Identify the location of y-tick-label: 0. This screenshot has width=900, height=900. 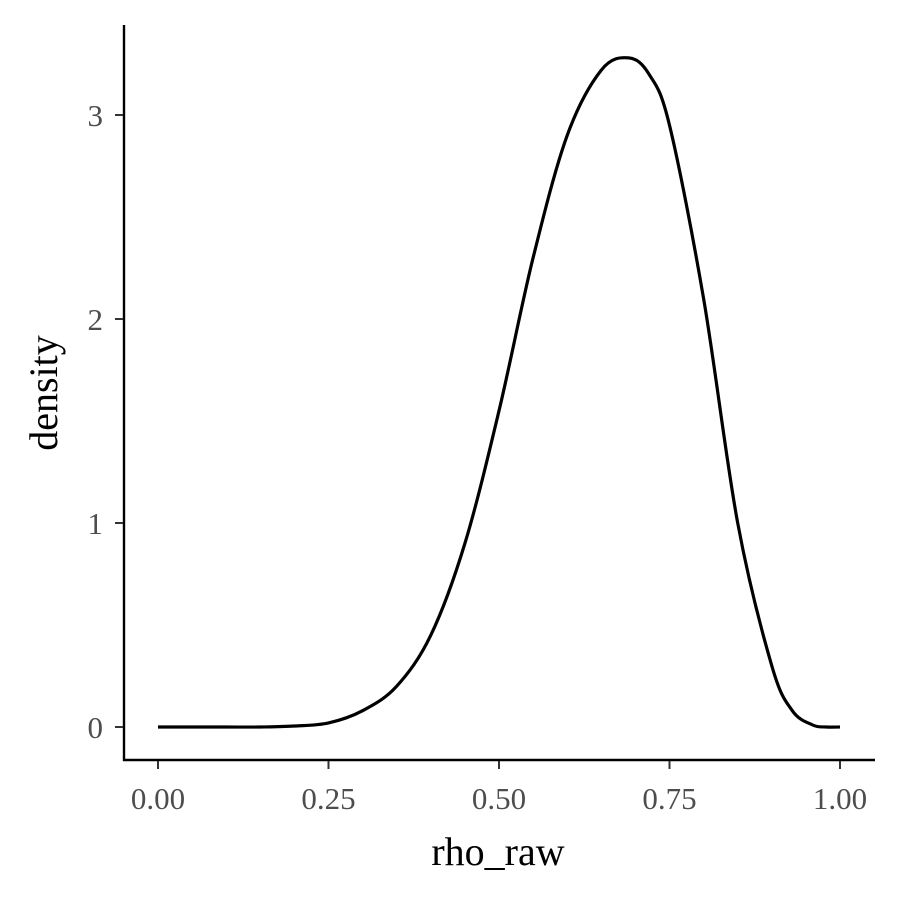
(96, 727).